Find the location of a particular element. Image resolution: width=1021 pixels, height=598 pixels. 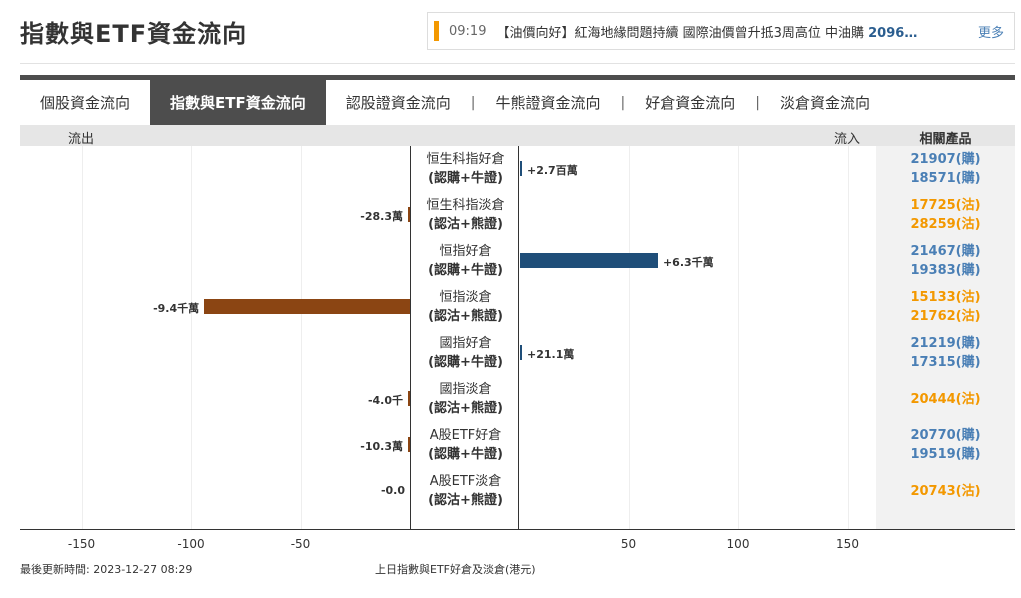

related-call-link: 21467(購) is located at coordinates (945, 251).